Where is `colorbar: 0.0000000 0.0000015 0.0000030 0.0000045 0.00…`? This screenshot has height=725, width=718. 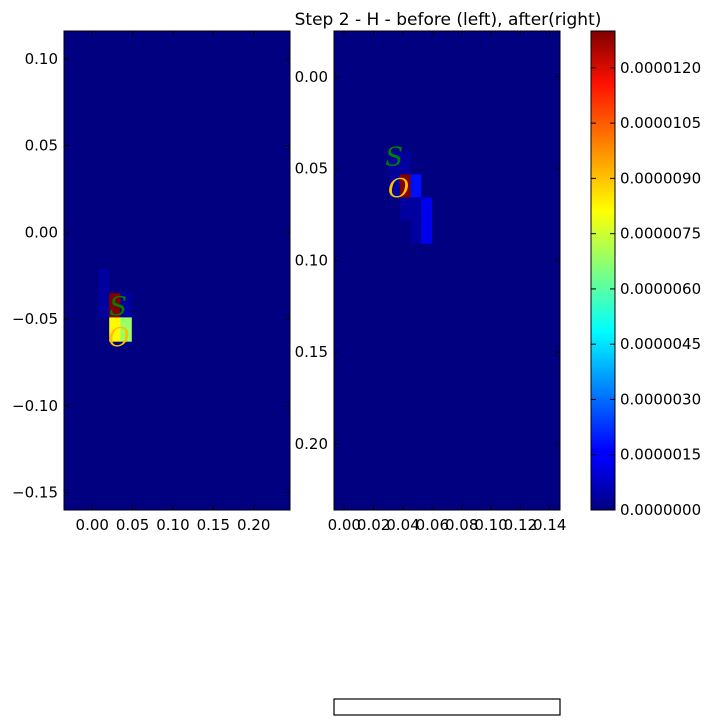
colorbar: 0.0000000 0.0000015 0.0000030 0.0000045 0.00… is located at coordinates (645, 274).